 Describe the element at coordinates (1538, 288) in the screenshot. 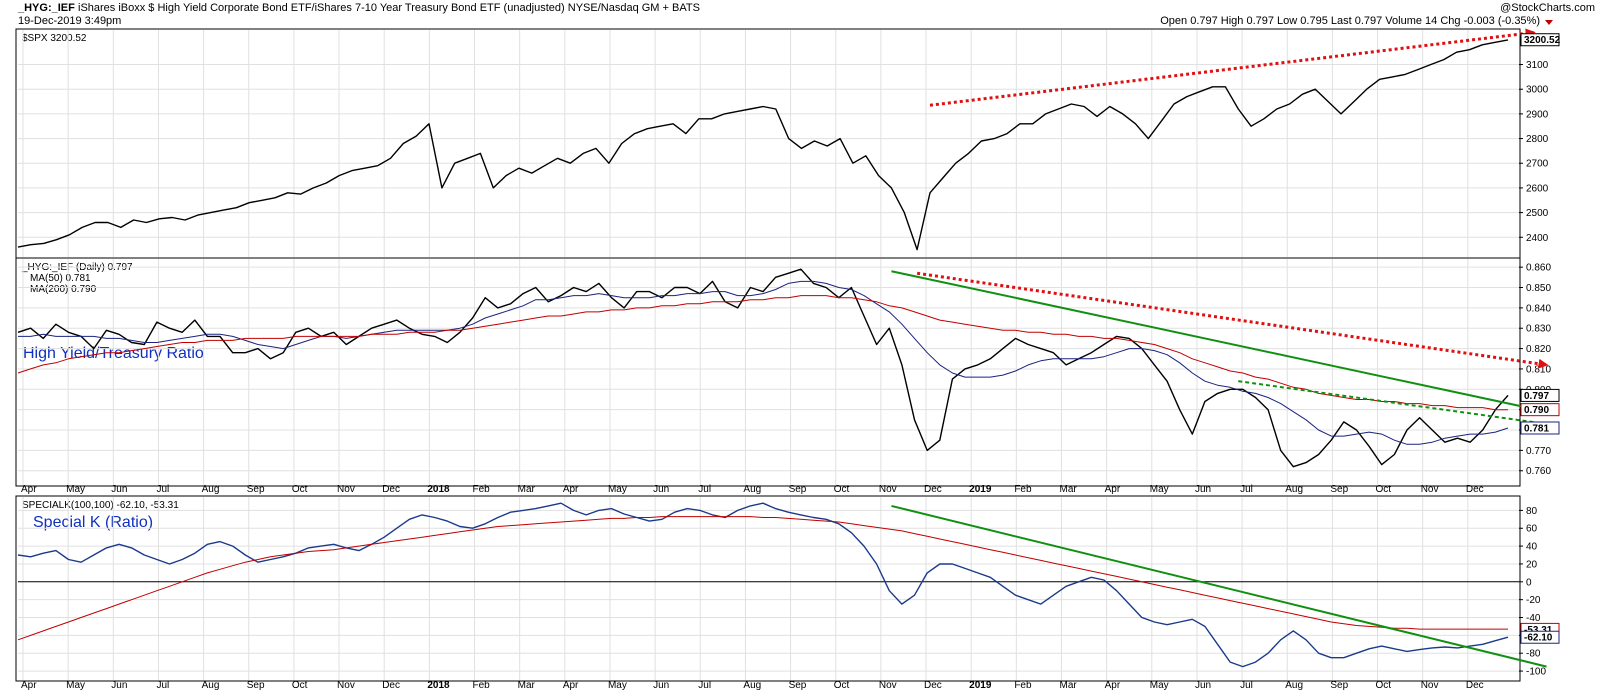

I see `y-tick-label: 0.850` at that location.